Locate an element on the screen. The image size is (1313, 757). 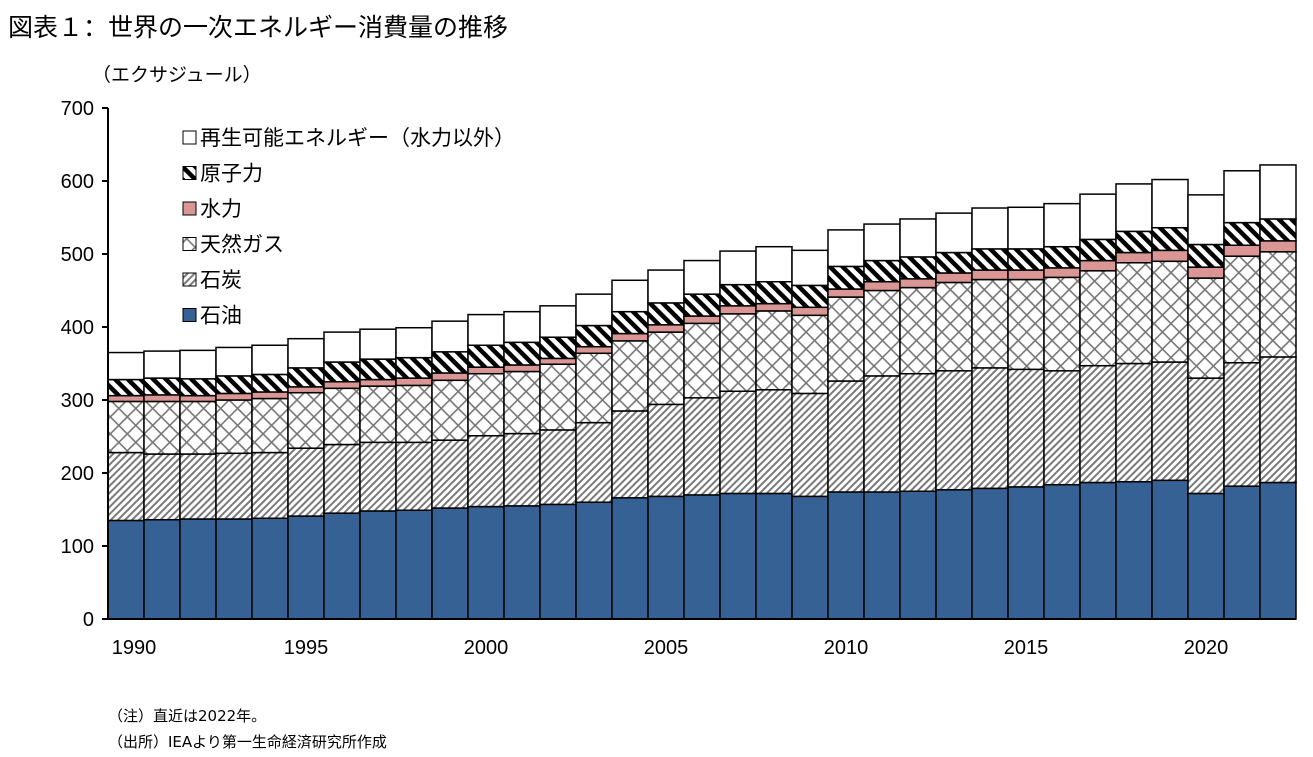
bar-segment-1993-s2 is located at coordinates (234, 427).